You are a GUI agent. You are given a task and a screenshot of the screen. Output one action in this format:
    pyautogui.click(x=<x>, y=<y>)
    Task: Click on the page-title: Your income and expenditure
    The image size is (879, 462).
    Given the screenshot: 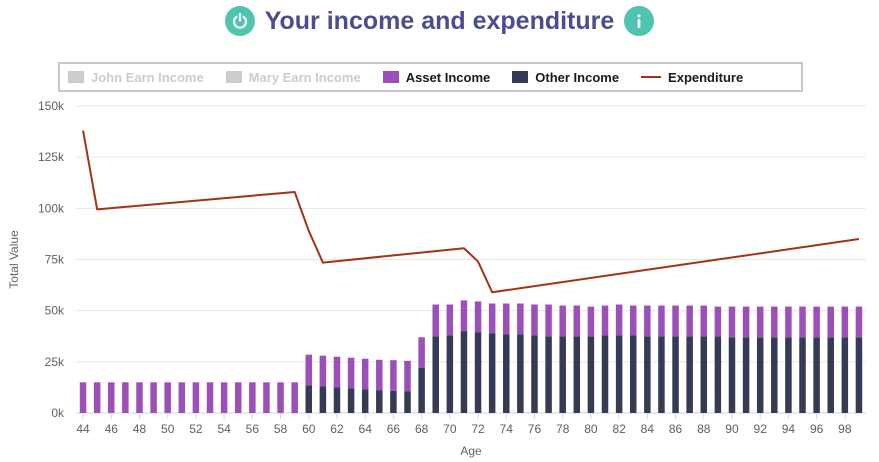 What is the action you would take?
    pyautogui.click(x=439, y=20)
    